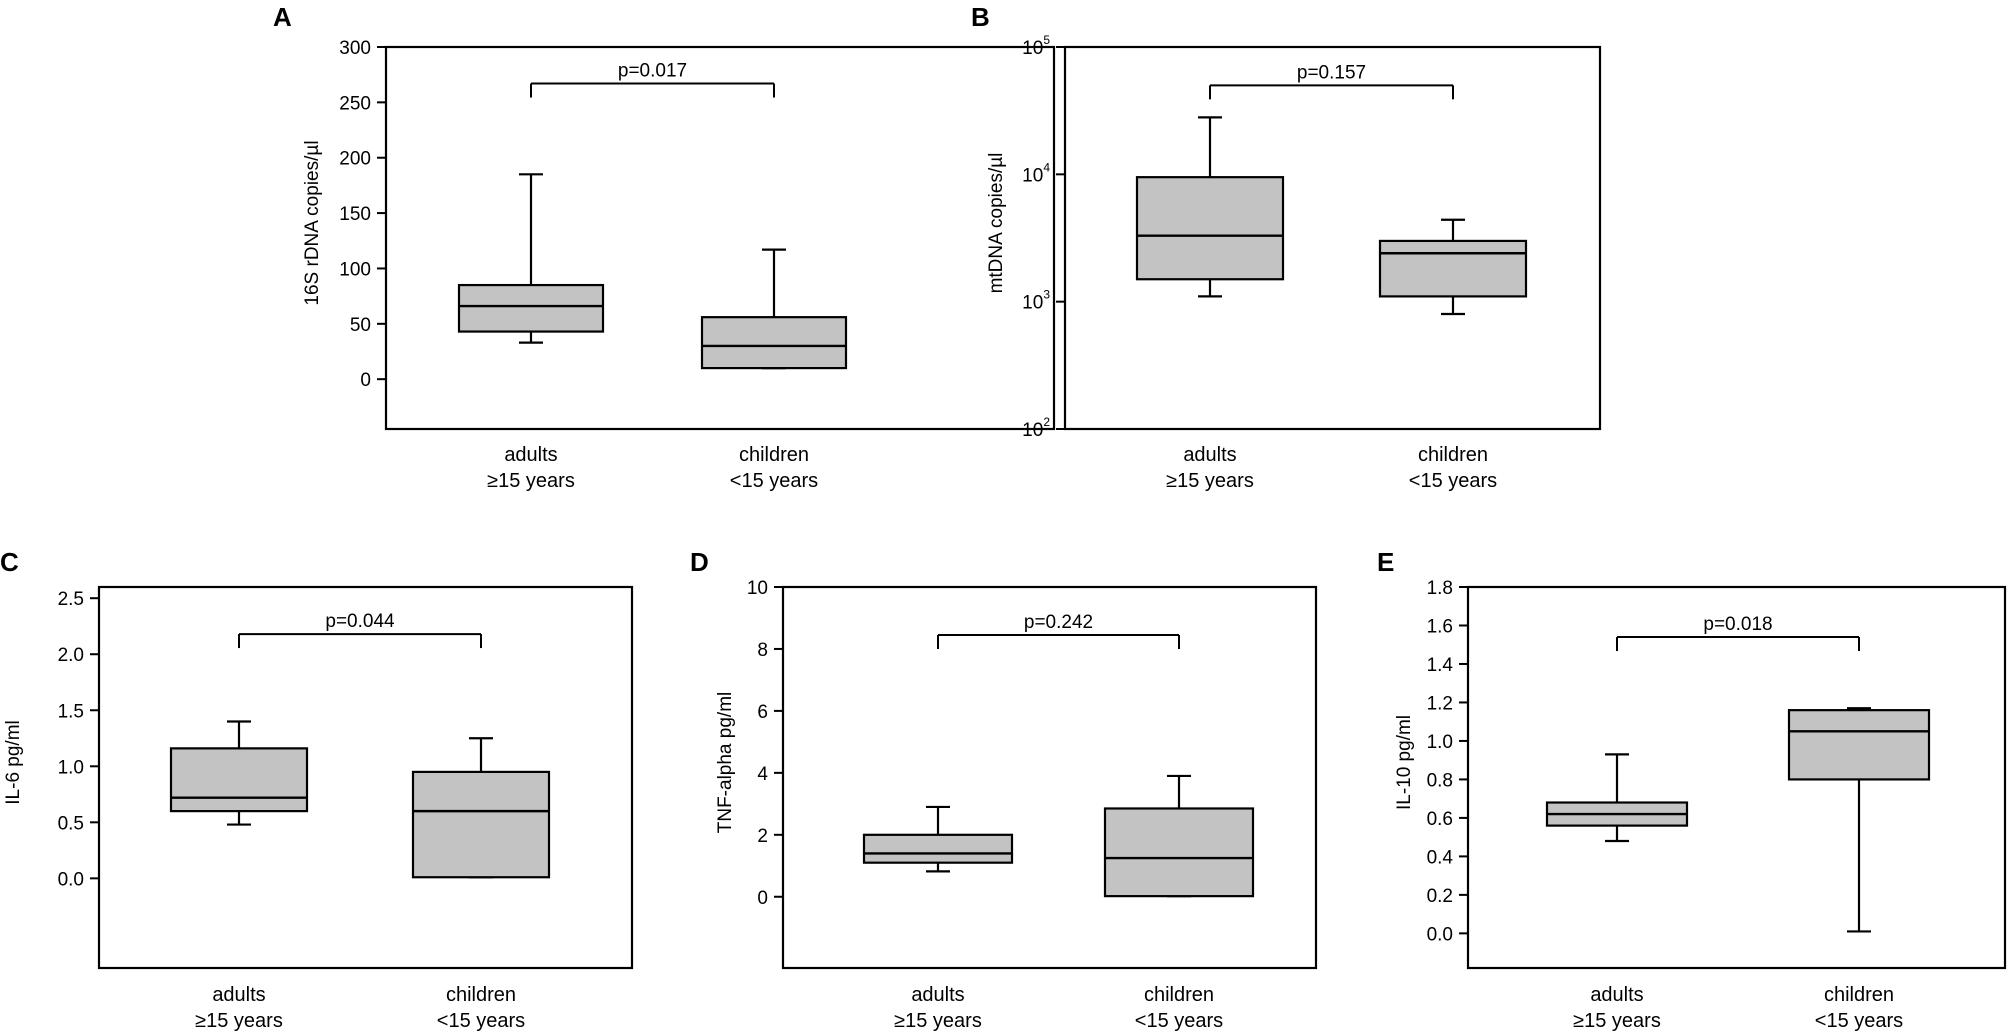  I want to click on p-value-label: p=0.044, so click(360, 621).